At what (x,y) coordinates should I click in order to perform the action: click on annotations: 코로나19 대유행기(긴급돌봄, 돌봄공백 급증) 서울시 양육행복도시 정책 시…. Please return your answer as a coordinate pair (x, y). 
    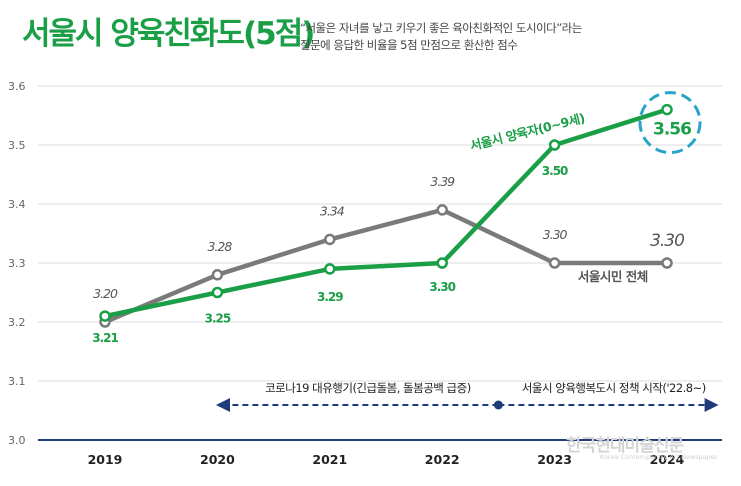
    Looking at the image, I should click on (467, 396).